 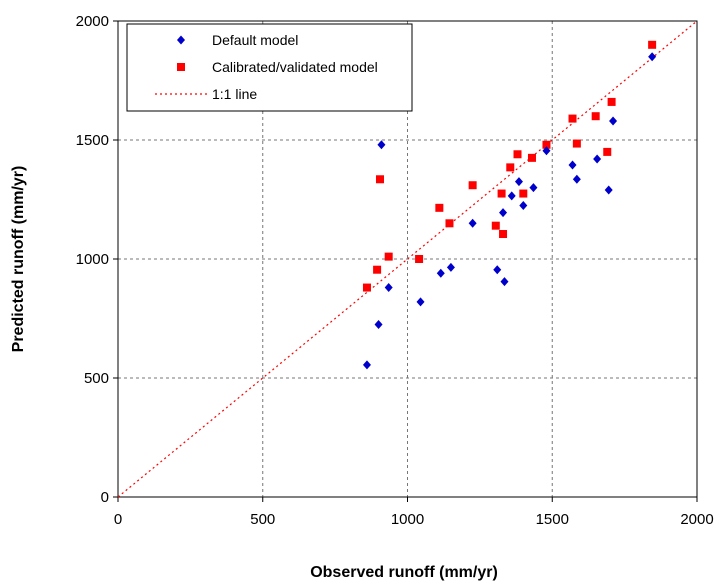 What do you see at coordinates (255, 40) in the screenshot?
I see `legend-label: Default model` at bounding box center [255, 40].